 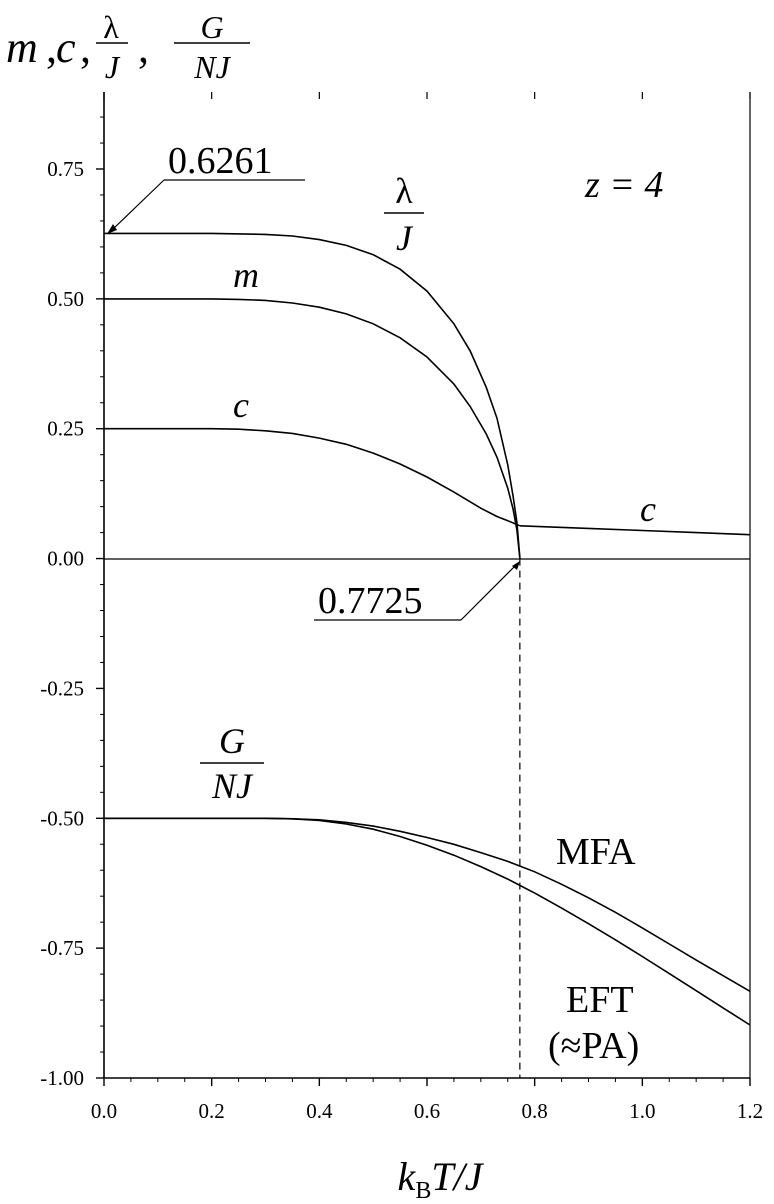 I want to click on series-c_high-line, so click(x=635, y=530).